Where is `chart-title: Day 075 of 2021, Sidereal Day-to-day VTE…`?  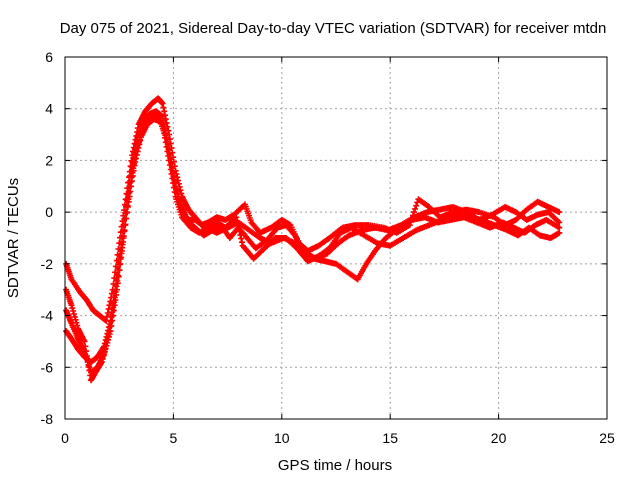
chart-title: Day 075 of 2021, Sidereal Day-to-day VTE… is located at coordinates (333, 28).